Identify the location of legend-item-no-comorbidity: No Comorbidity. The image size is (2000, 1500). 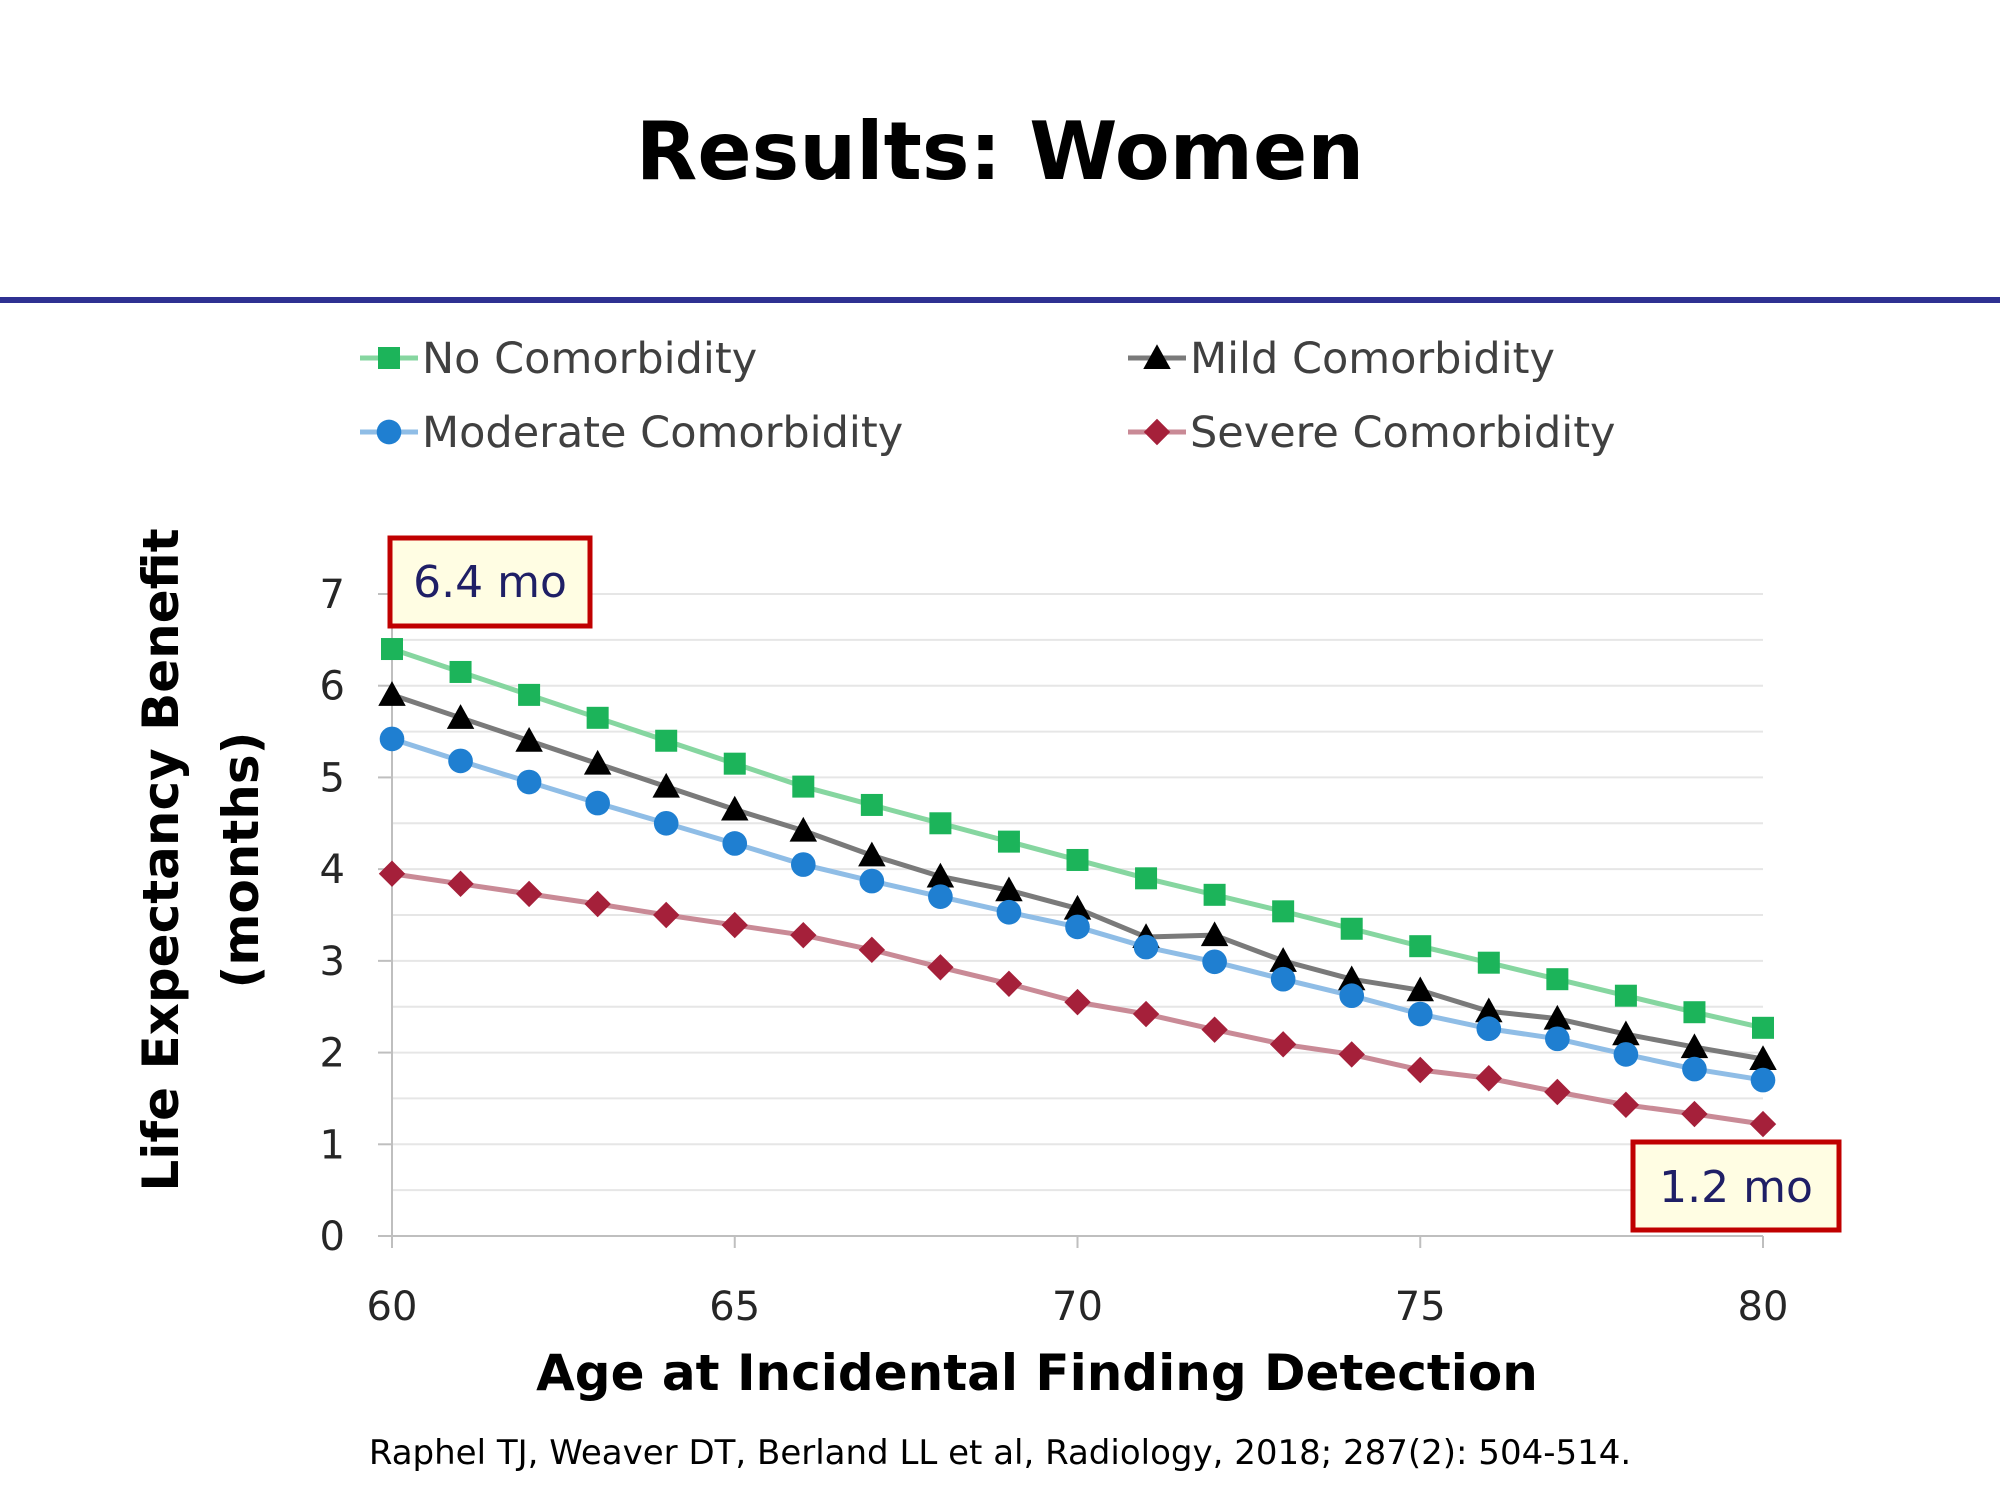
(558, 359).